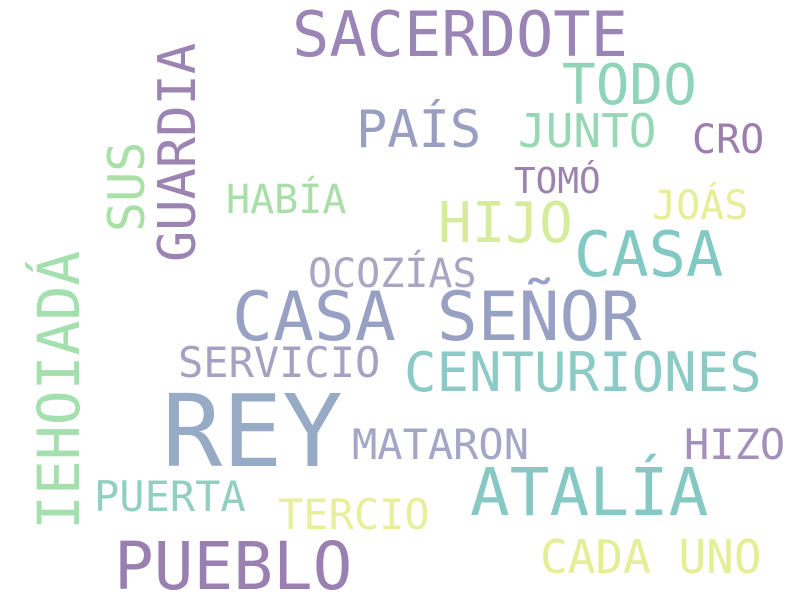 This screenshot has height=605, width=800. Describe the element at coordinates (735, 444) in the screenshot. I see `word-hizo: HIZO` at that location.